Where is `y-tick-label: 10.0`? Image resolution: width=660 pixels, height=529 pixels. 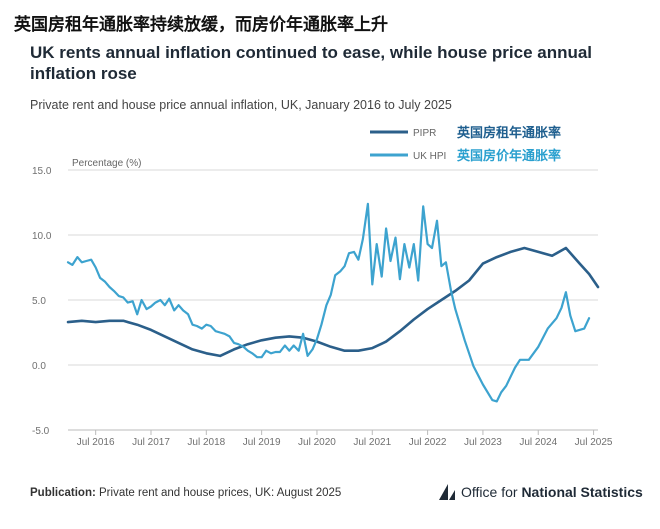
y-tick-label: 10.0 is located at coordinates (42, 236).